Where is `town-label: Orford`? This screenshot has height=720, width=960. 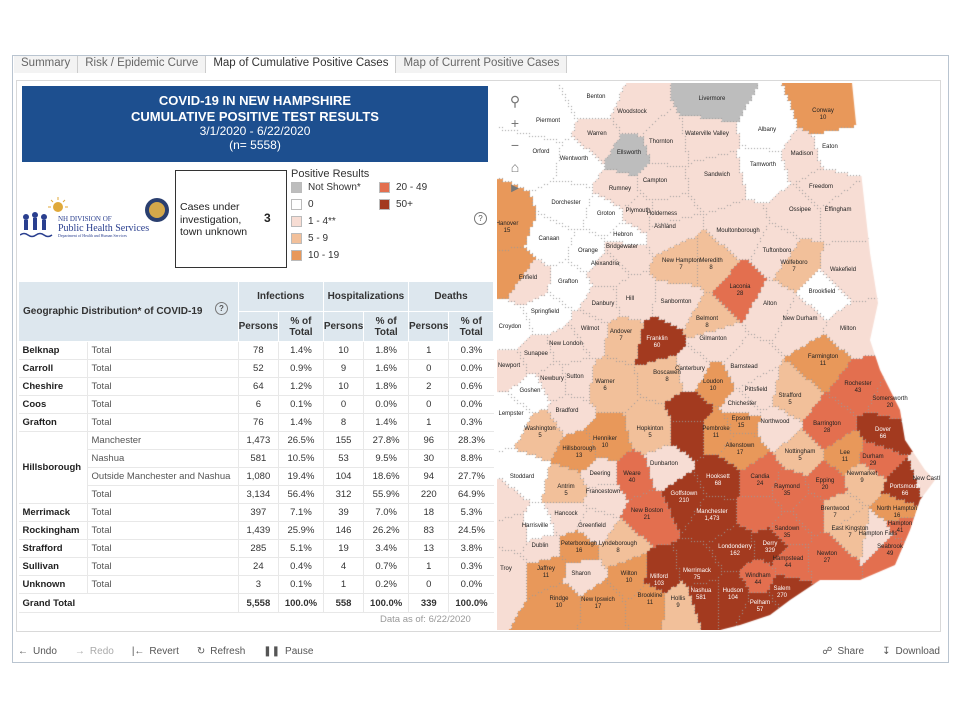
town-label: Orford is located at coordinates (540, 152).